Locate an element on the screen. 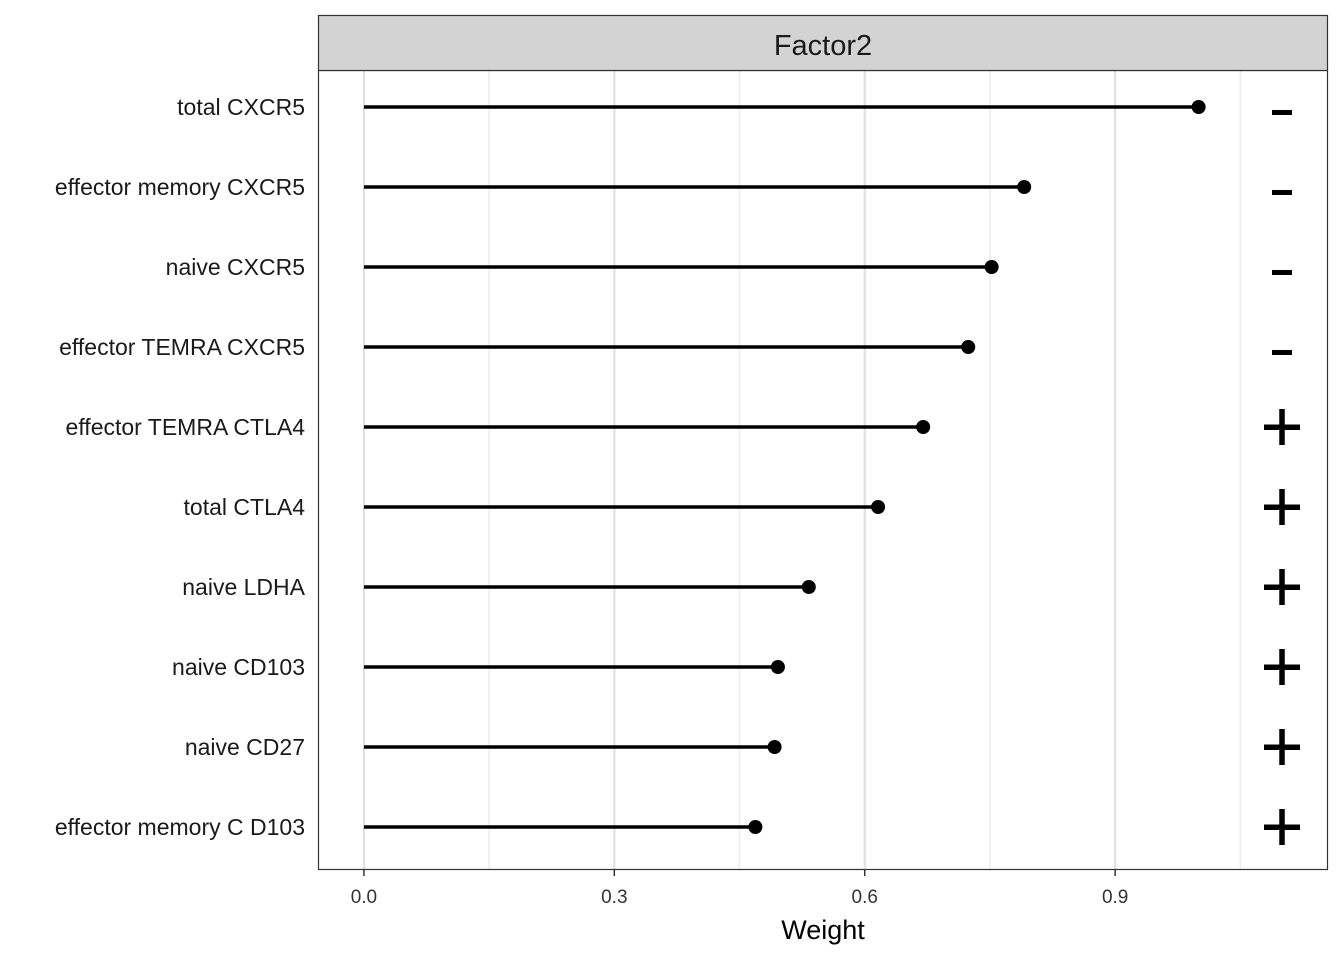 The width and height of the screenshot is (1344, 965). y-axis-label: effector TEMRA CTLA4 is located at coordinates (186, 427).